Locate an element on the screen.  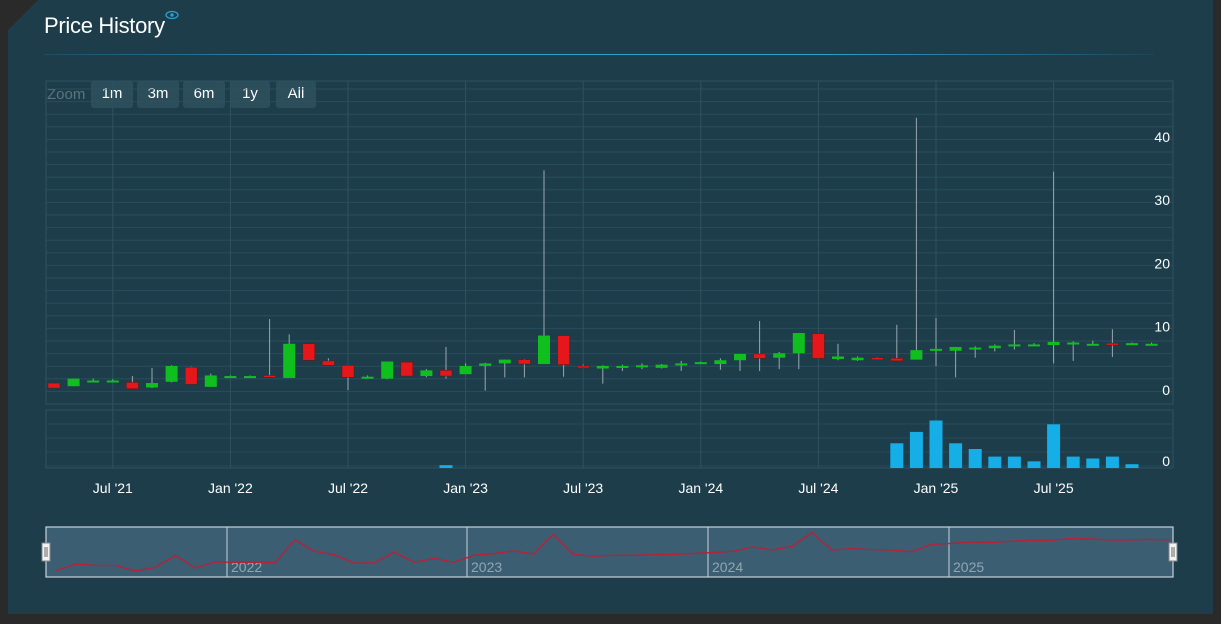
price-tick-label: 10 is located at coordinates (1162, 327).